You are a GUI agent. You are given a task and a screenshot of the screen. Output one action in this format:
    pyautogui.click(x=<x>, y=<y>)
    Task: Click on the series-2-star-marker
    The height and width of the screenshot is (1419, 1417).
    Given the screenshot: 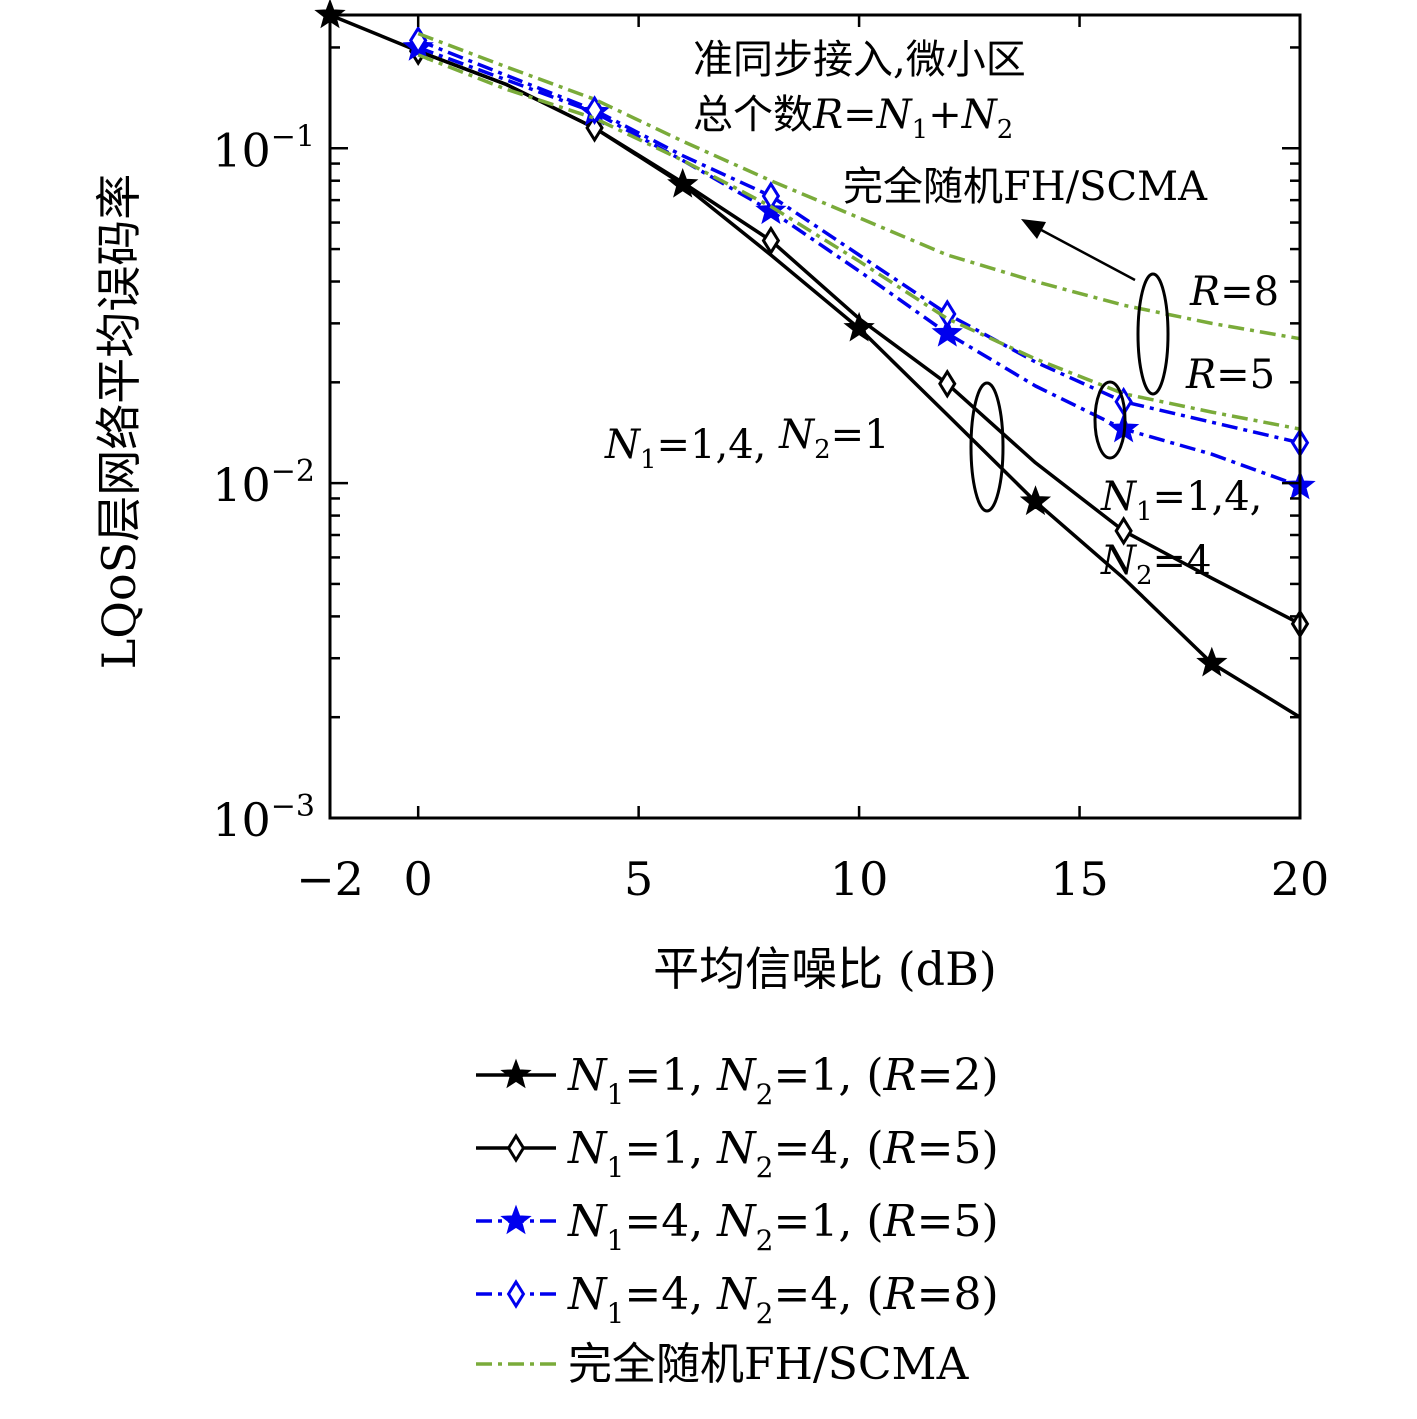 What is the action you would take?
    pyautogui.click(x=947, y=331)
    